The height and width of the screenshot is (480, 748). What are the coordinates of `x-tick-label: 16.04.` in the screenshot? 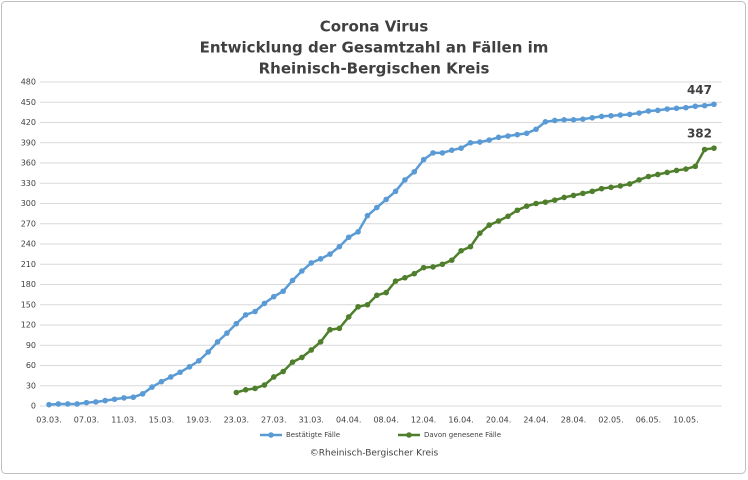 It's located at (460, 420).